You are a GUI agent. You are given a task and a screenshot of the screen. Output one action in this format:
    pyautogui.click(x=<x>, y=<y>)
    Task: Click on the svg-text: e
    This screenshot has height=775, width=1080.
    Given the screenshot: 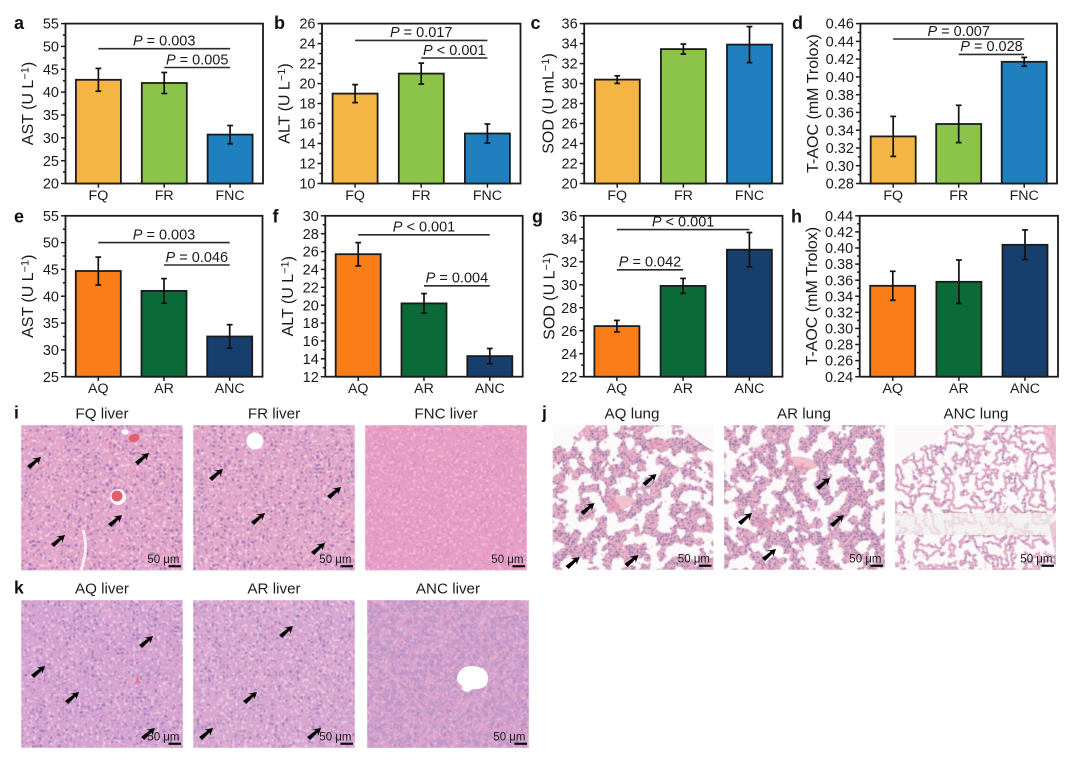 What is the action you would take?
    pyautogui.click(x=19, y=217)
    